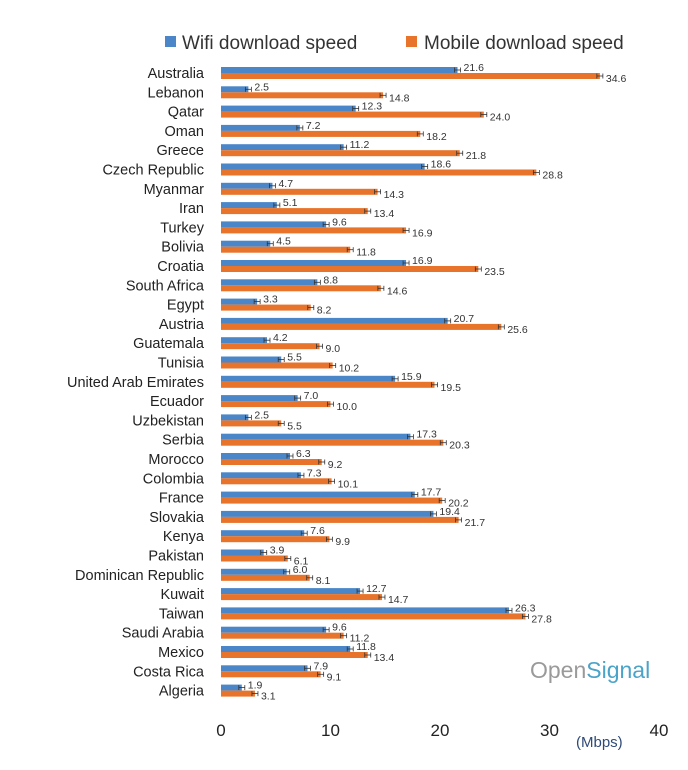  I want to click on error-bar-wifi-uzbekistan, so click(248, 417).